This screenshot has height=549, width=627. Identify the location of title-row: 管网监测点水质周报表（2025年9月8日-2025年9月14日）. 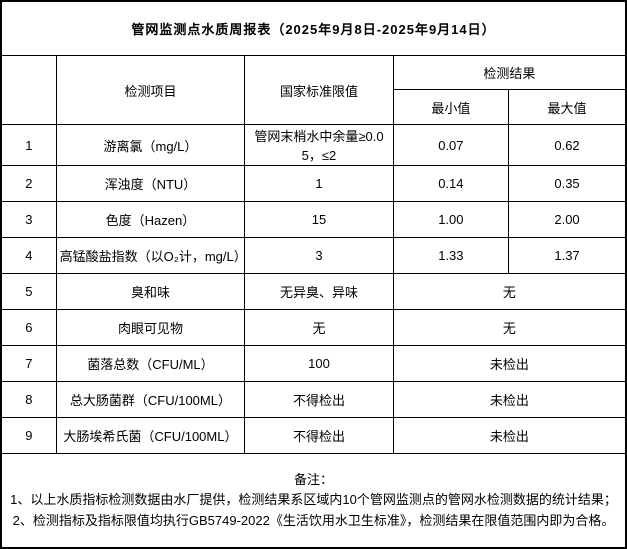
(313, 28).